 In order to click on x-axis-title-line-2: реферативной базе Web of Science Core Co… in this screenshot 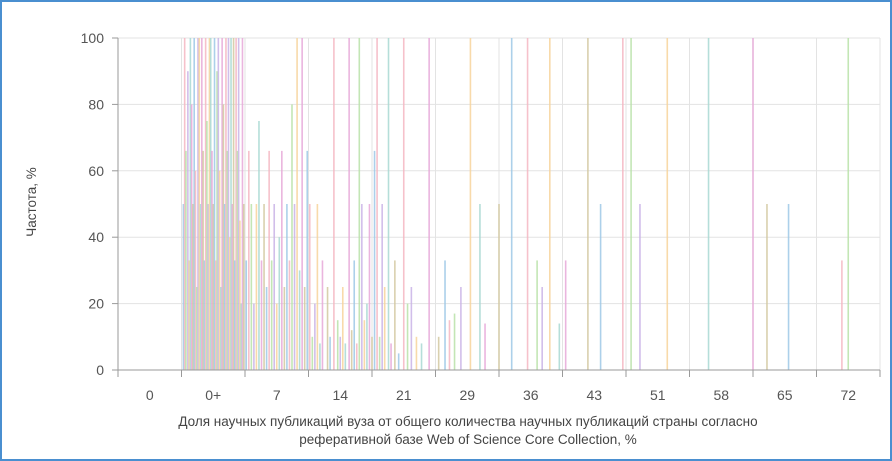, I will do `click(467, 439)`.